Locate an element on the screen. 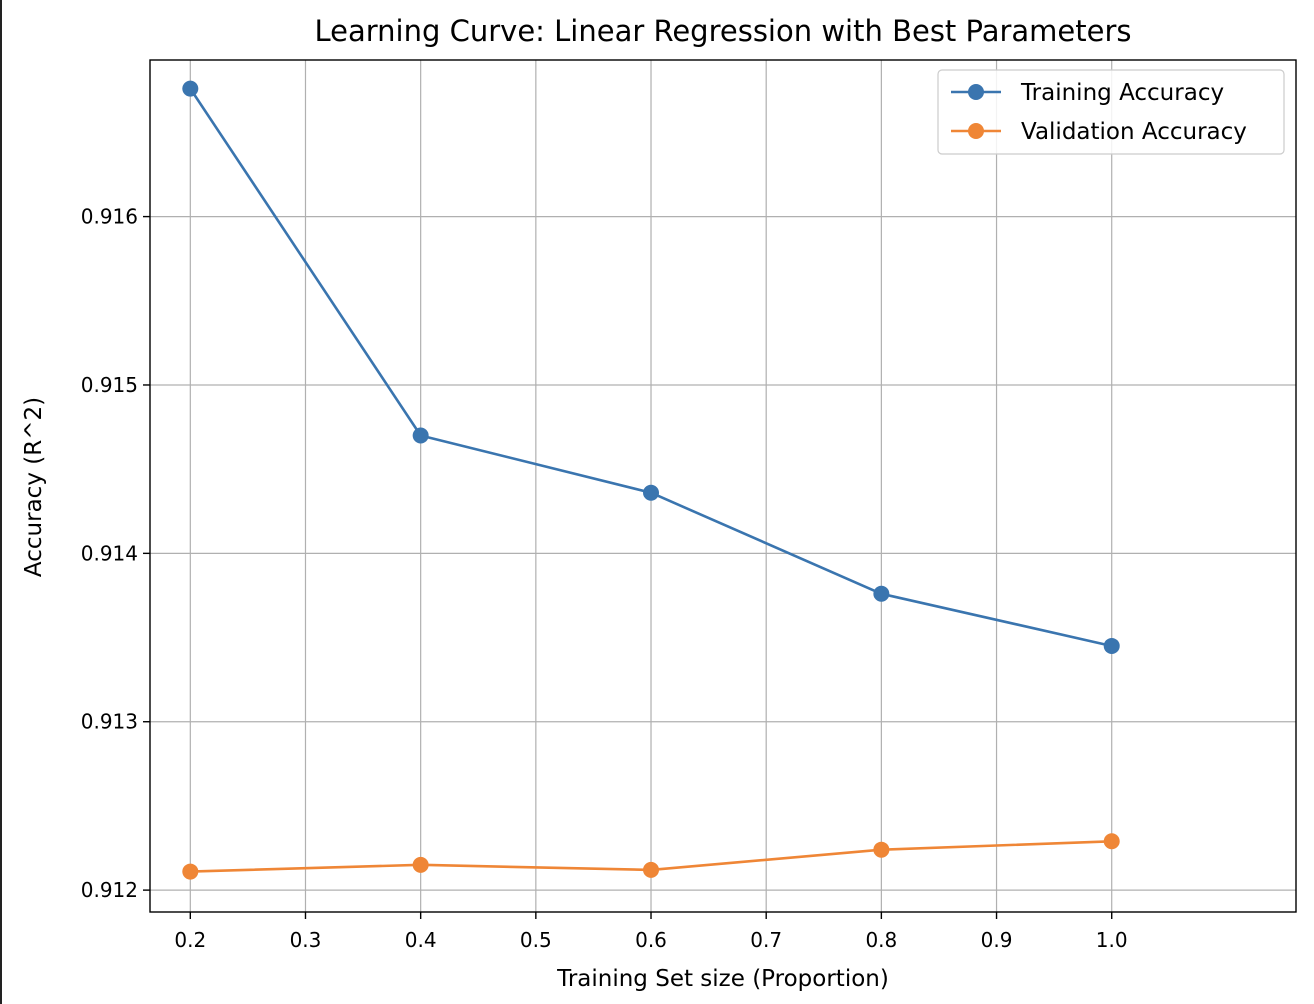 The height and width of the screenshot is (1004, 1314). x-tick-label: 0.8 is located at coordinates (881, 940).